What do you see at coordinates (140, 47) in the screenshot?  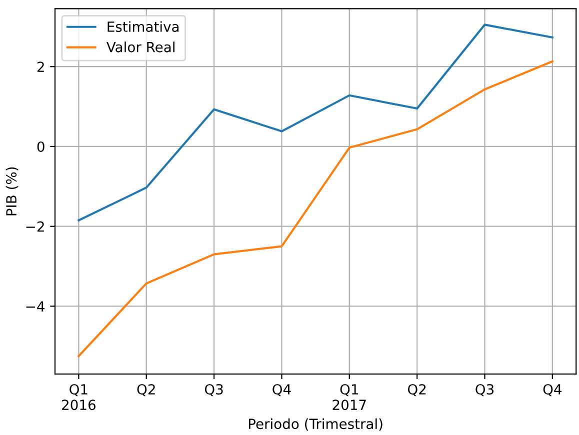 I see `legend-label: Valor Real` at bounding box center [140, 47].